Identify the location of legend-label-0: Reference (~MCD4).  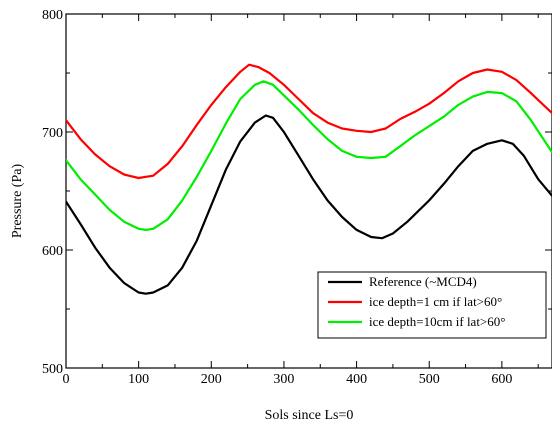
(423, 281).